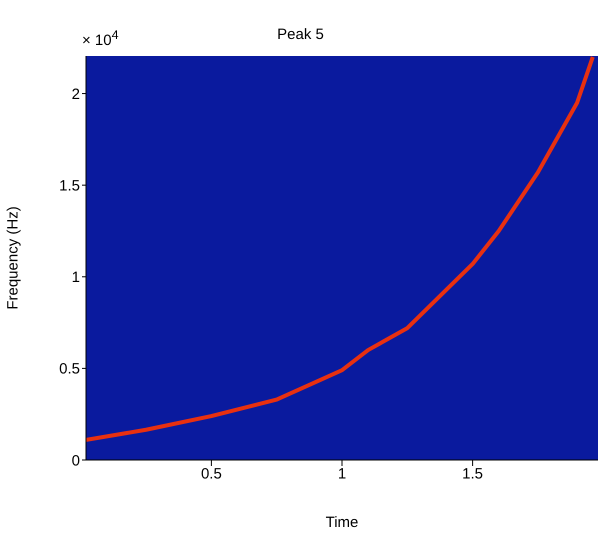 The image size is (601, 535). I want to click on y-tick-label: 2, so click(76, 94).